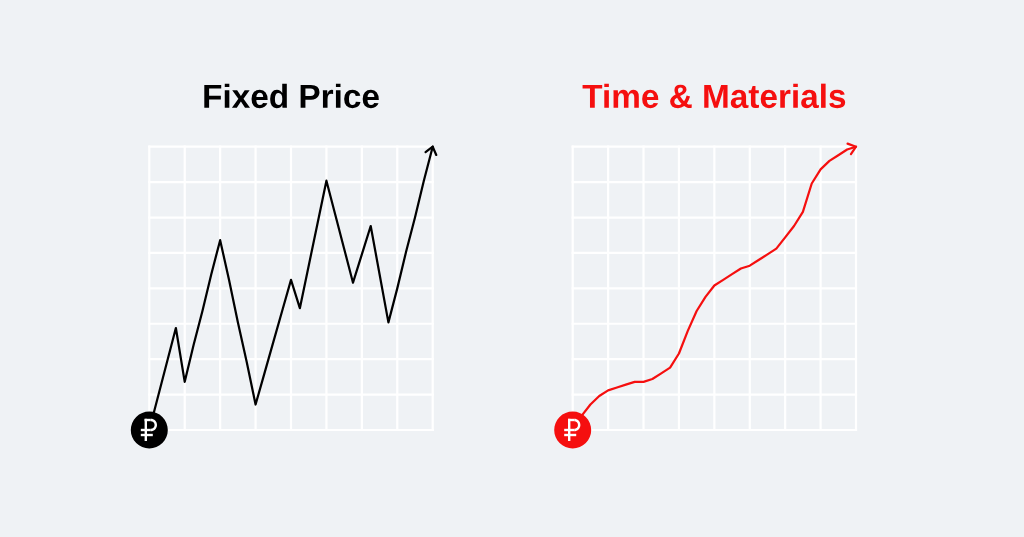 This screenshot has width=1024, height=537. What do you see at coordinates (714, 96) in the screenshot?
I see `chart-title: Time & Materials` at bounding box center [714, 96].